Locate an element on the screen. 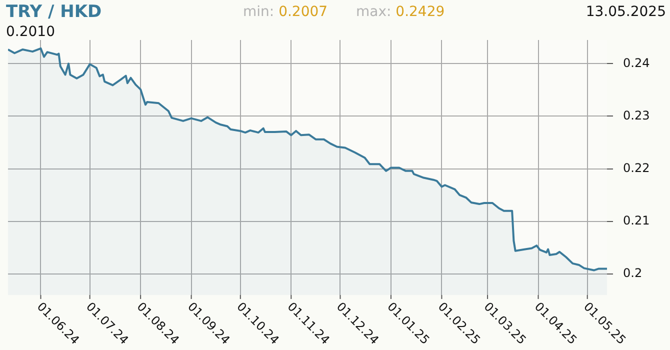 This screenshot has height=350, width=670. y-tick-label: 0.23 is located at coordinates (636, 115).